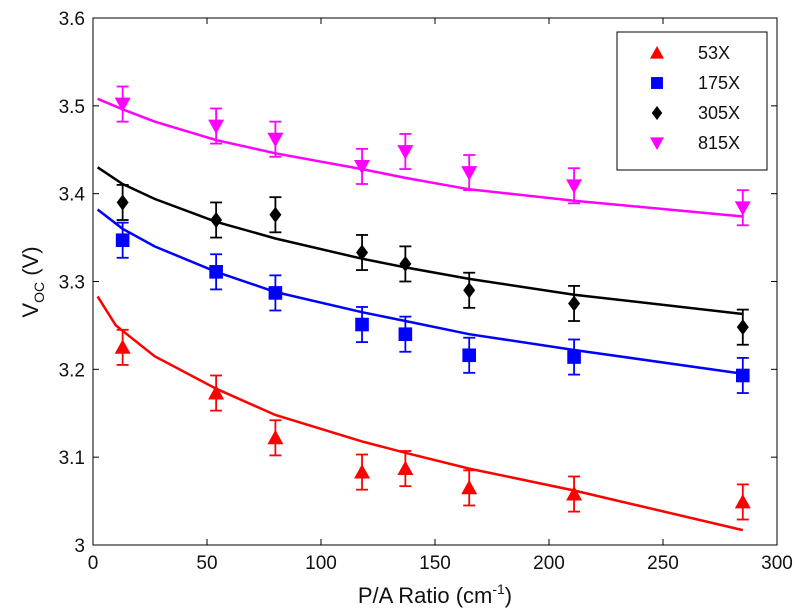  What do you see at coordinates (72, 458) in the screenshot?
I see `y-tick-label: 3.1` at bounding box center [72, 458].